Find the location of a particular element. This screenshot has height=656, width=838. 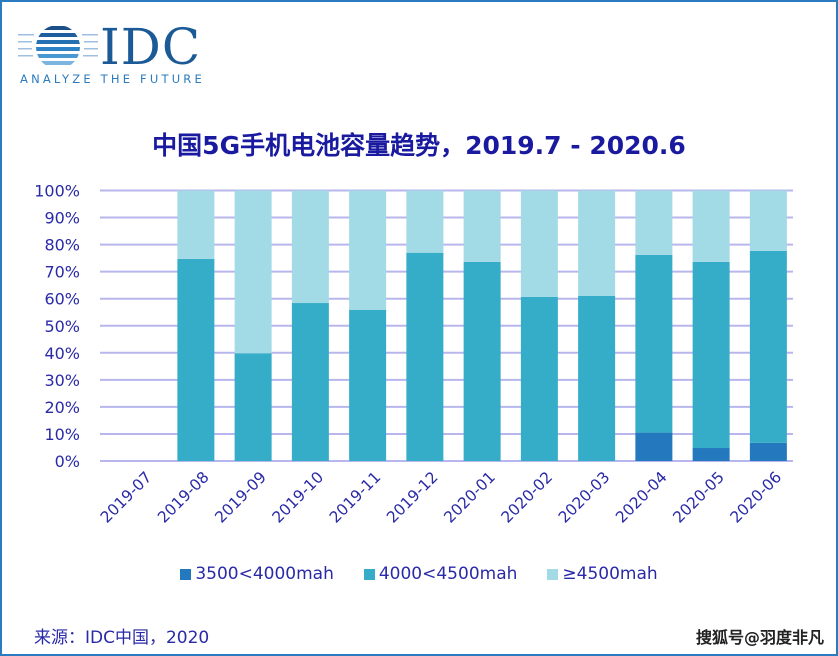

x-tick-label: 2020-02 is located at coordinates (527, 497).